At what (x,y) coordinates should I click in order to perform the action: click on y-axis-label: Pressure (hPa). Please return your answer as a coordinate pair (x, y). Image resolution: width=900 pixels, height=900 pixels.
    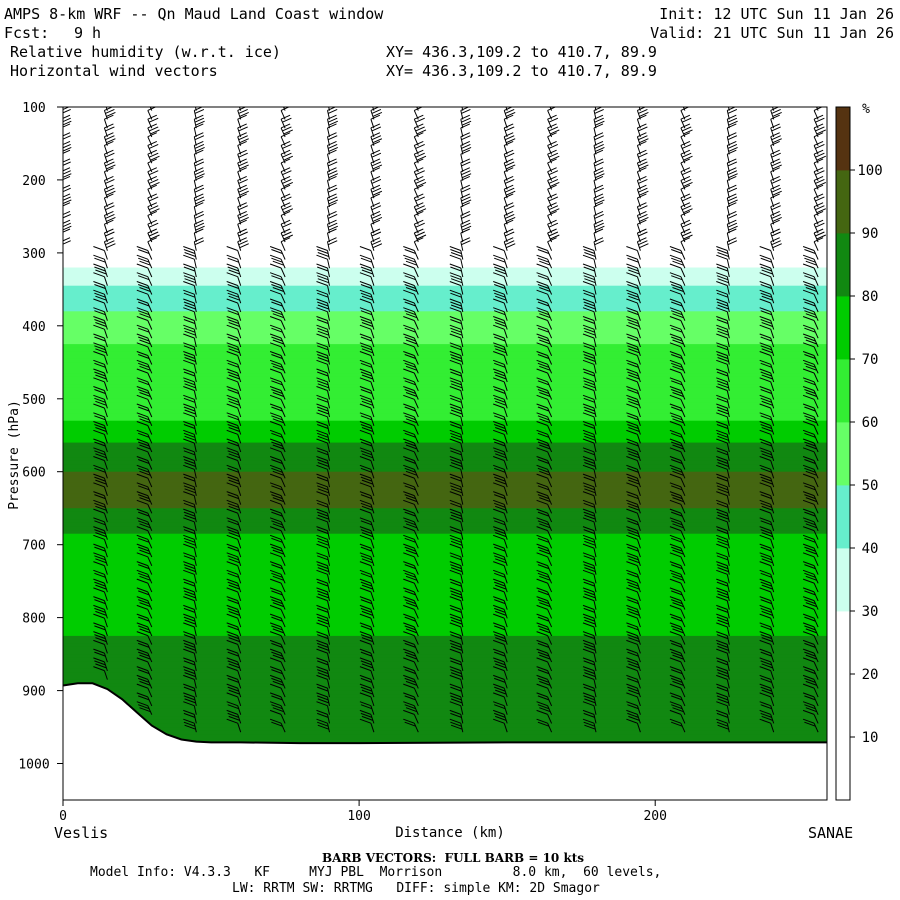
    Looking at the image, I should click on (14, 455).